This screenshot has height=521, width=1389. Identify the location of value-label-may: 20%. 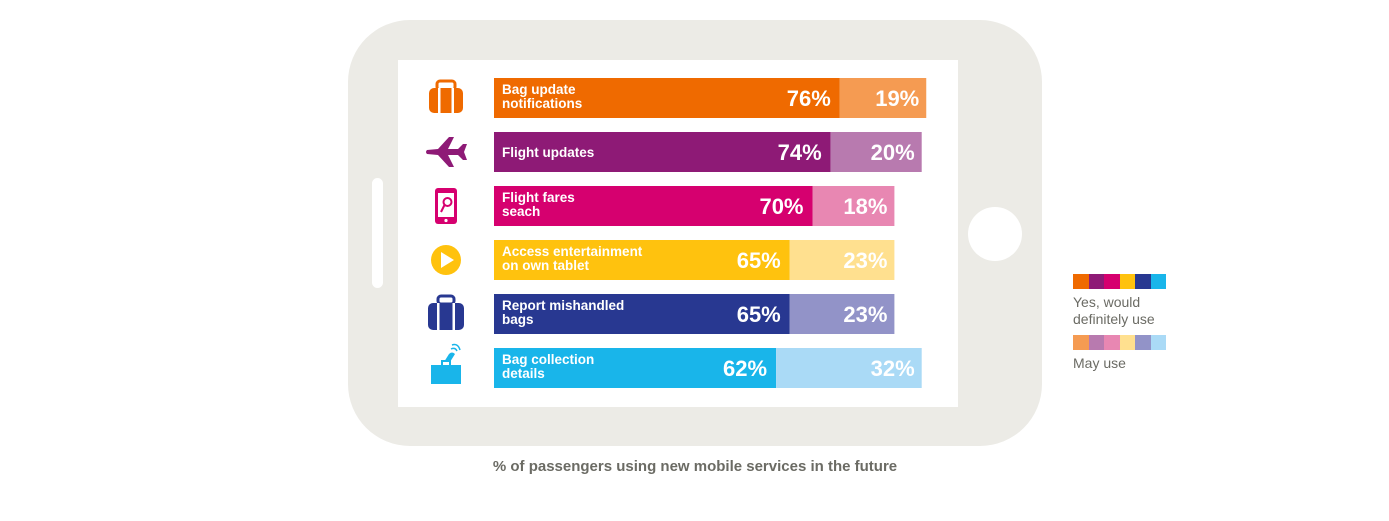
(893, 152).